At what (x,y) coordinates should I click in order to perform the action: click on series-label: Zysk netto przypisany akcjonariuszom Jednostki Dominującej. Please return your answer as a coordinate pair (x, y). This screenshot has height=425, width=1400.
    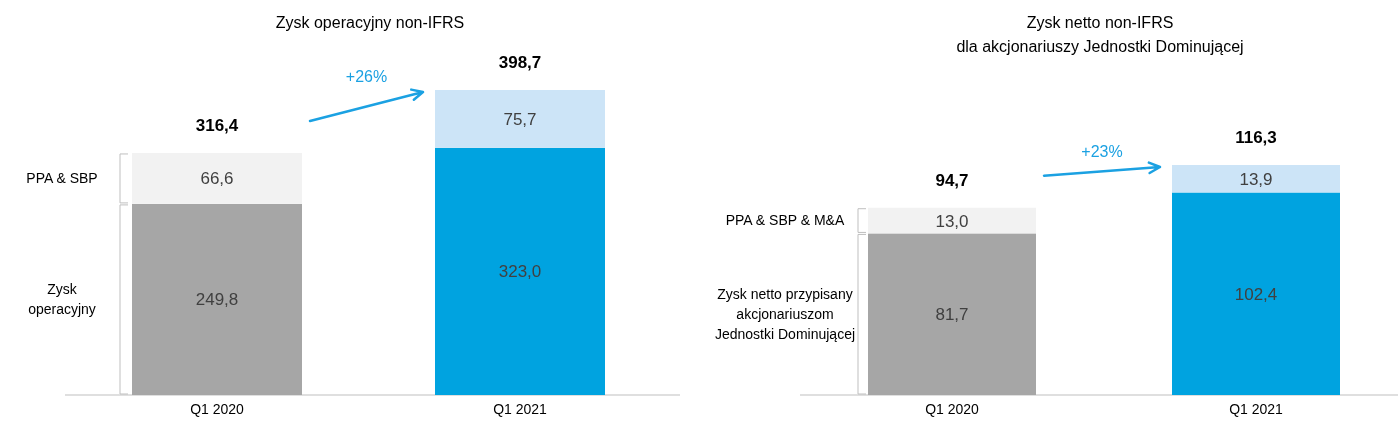
    Looking at the image, I should click on (785, 314).